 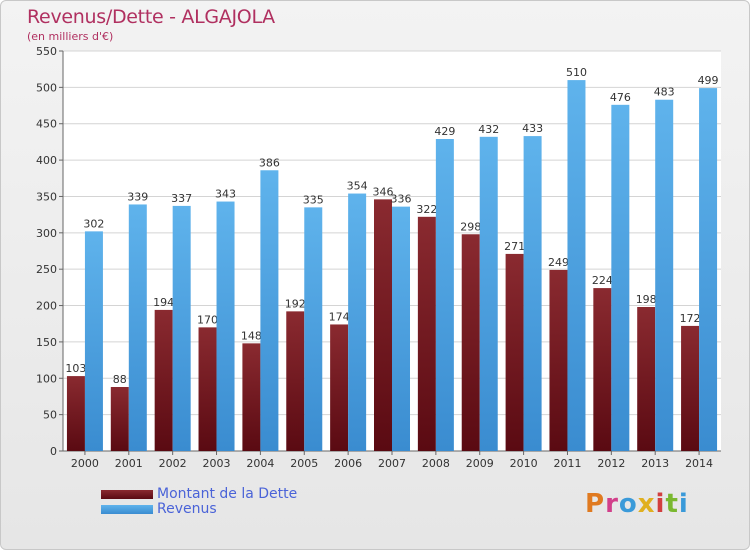 I want to click on data-label-revenue: 336, so click(x=401, y=199).